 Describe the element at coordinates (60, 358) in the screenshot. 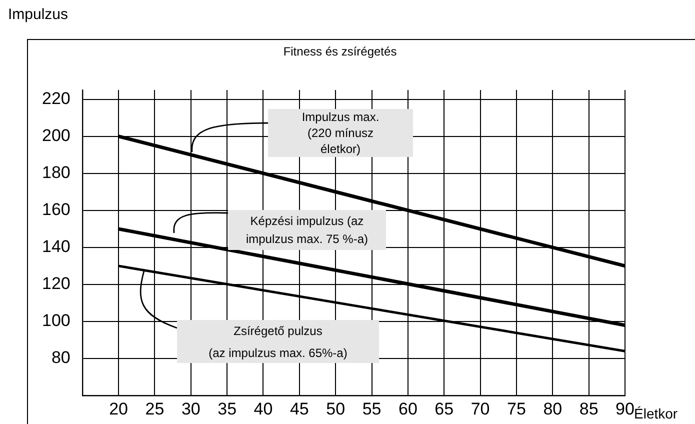

I see `y-tick-label: 80` at that location.